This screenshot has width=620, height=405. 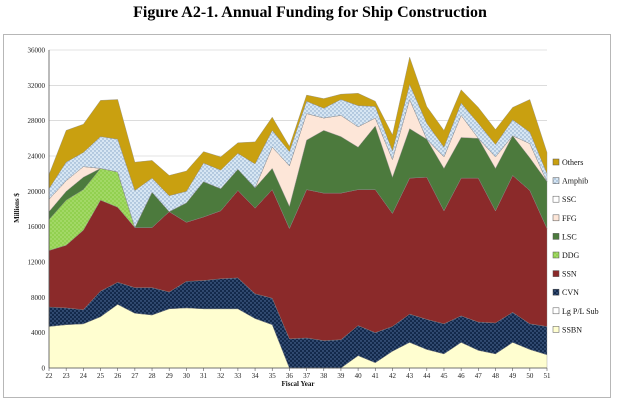 What do you see at coordinates (556, 199) in the screenshot?
I see `legend-swatch-ssc` at bounding box center [556, 199].